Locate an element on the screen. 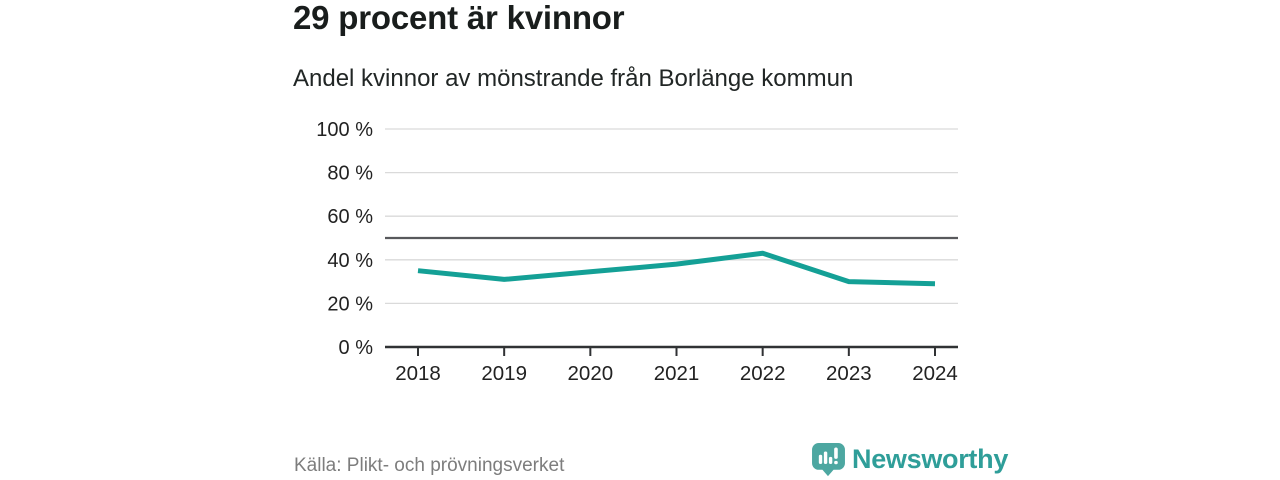 The height and width of the screenshot is (480, 1280). y-axis-tick-label: 20 % is located at coordinates (350, 304).